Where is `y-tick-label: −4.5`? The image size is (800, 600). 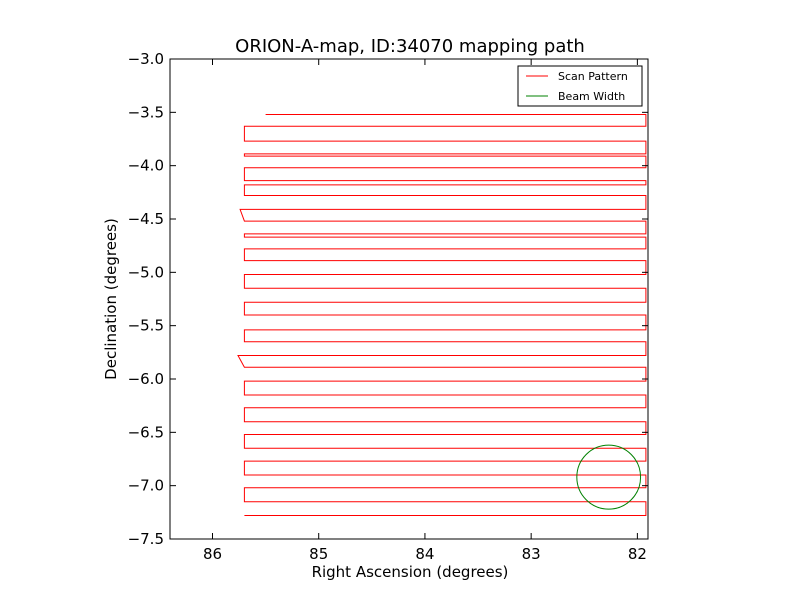
y-tick-label: −4.5 is located at coordinates (146, 219).